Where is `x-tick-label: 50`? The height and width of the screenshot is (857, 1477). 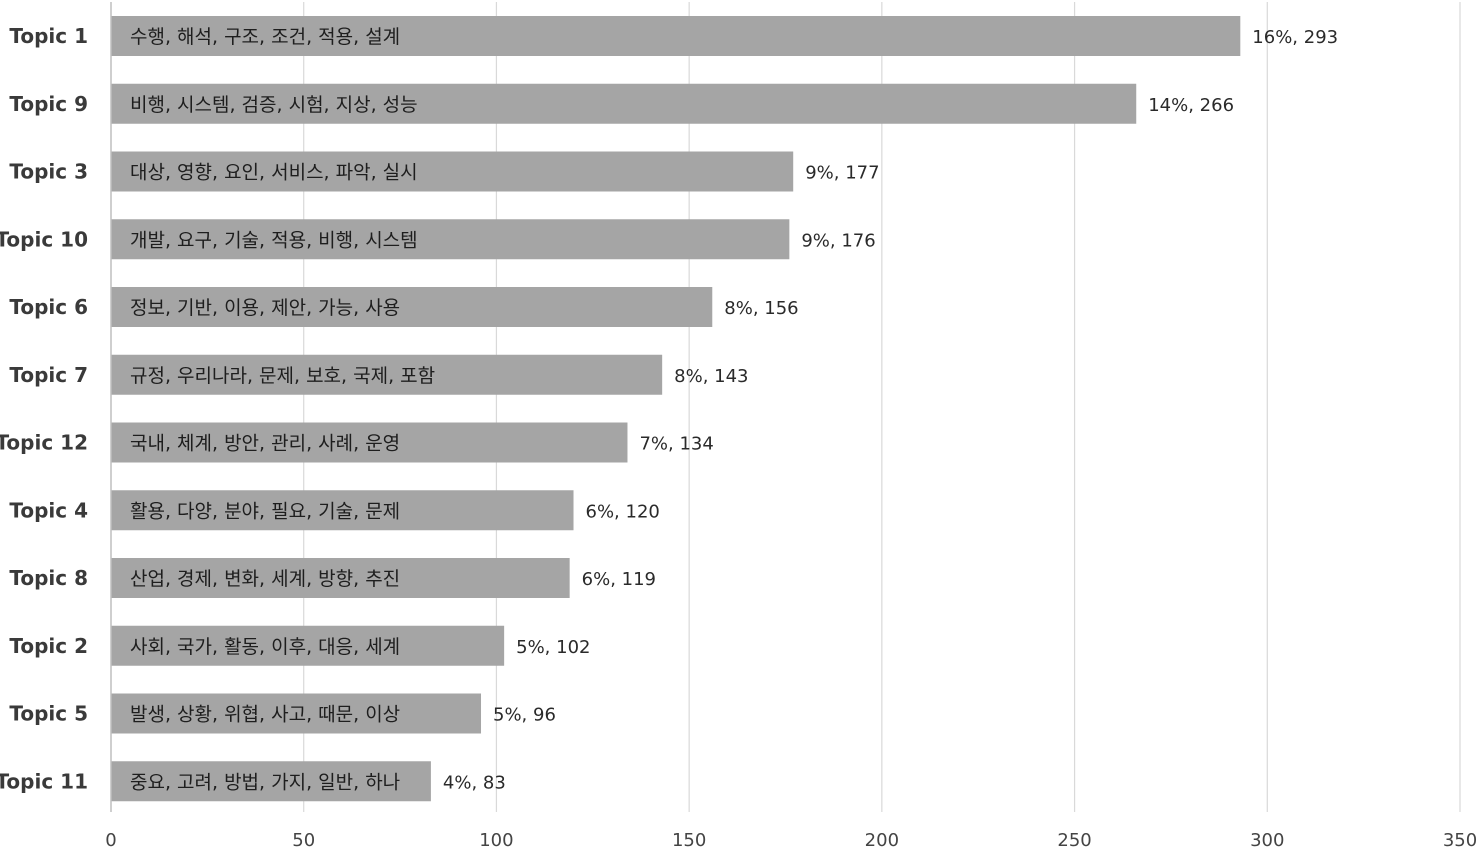 x-tick-label: 50 is located at coordinates (303, 840).